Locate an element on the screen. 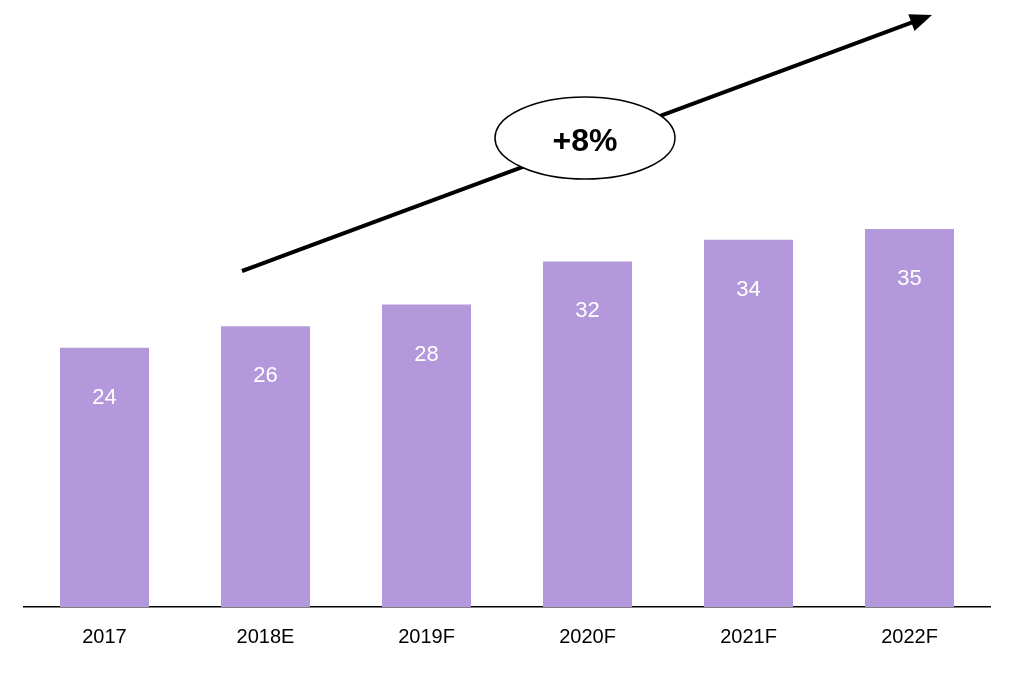 The height and width of the screenshot is (697, 1015). data-label: 24 is located at coordinates (104, 396).